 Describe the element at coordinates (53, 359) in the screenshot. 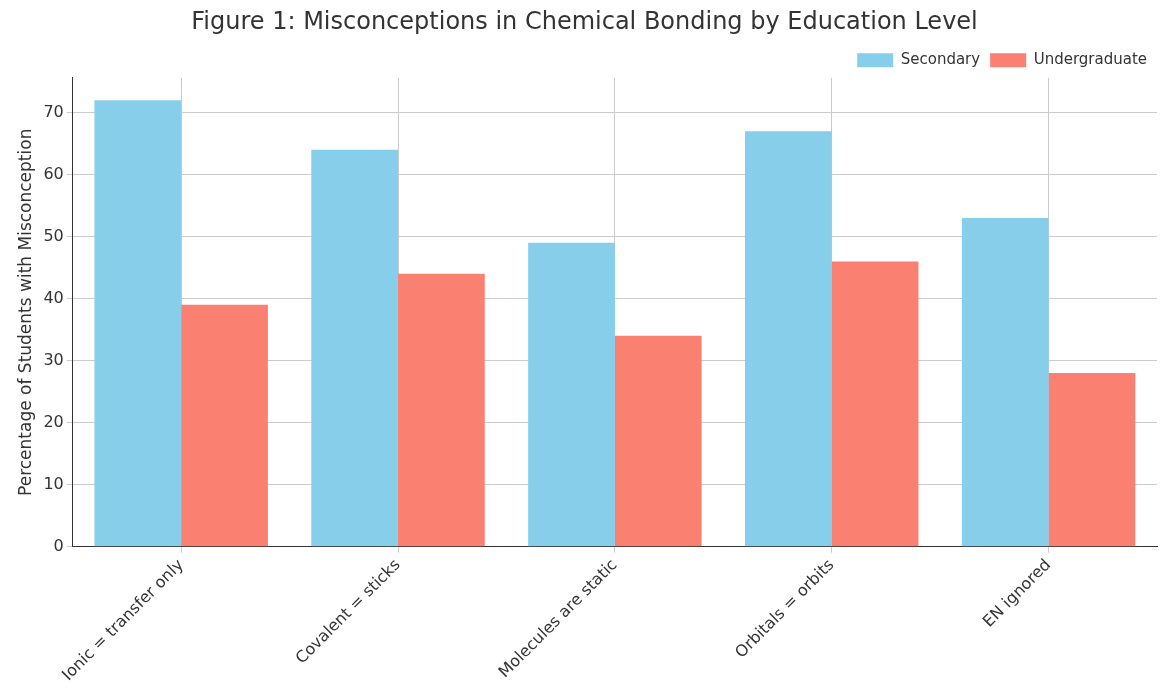

I see `y-tick-label: 30` at that location.